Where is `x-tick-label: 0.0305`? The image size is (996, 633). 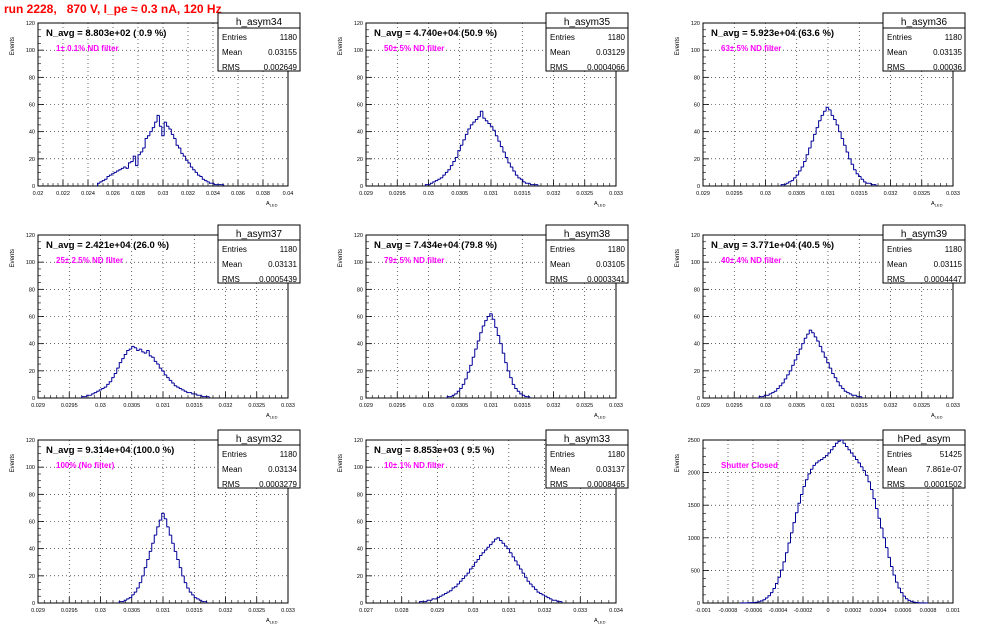 x-tick-label: 0.0305 is located at coordinates (459, 194).